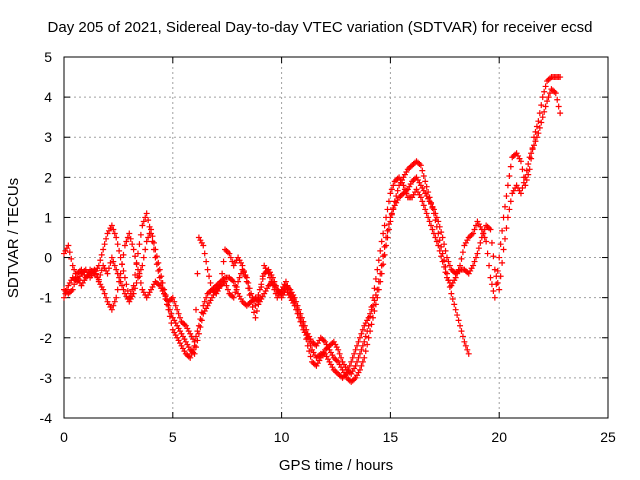  I want to click on x-tick-label: 15, so click(391, 437).